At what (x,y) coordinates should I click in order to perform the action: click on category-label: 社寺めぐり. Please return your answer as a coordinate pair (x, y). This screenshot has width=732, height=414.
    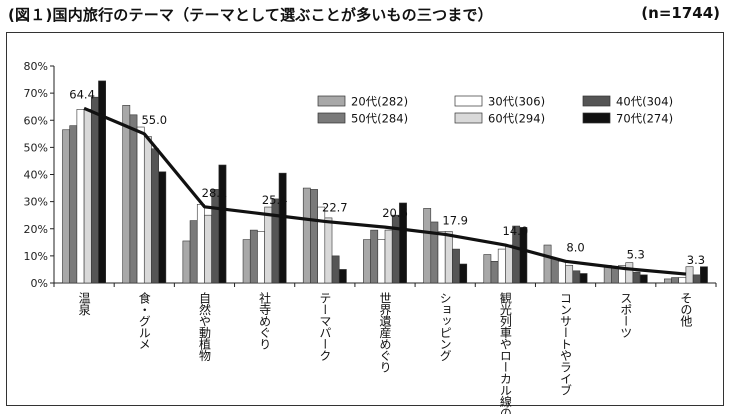
    Looking at the image, I should click on (265, 320).